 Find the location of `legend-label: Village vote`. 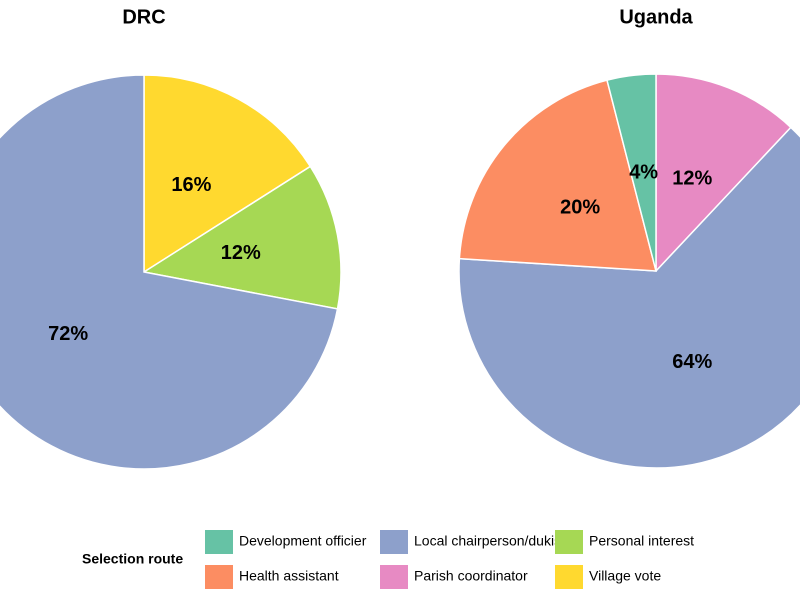

legend-label: Village vote is located at coordinates (625, 576).